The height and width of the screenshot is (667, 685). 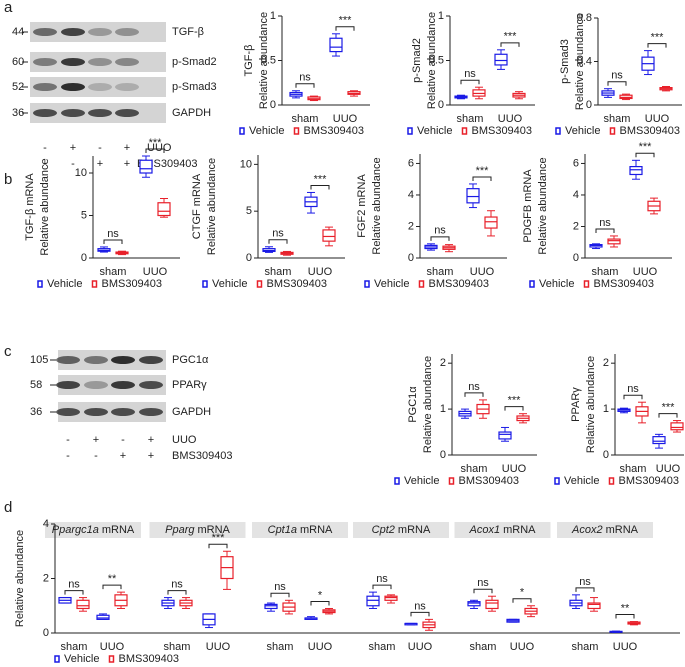 I want to click on gene-name: Acox2, so click(x=587, y=530).